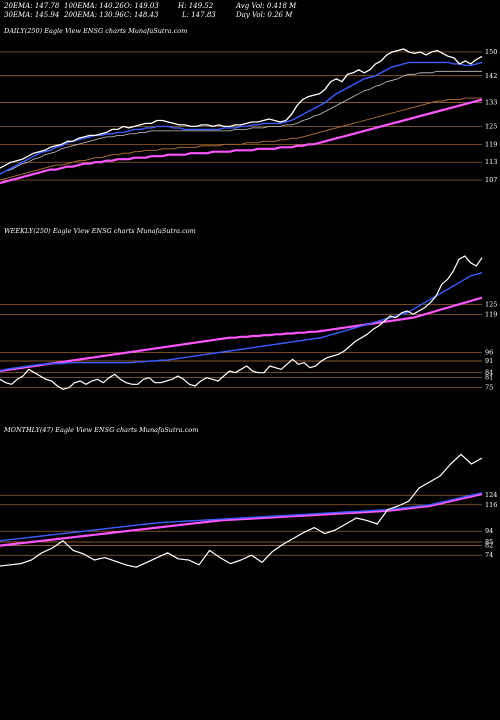  Describe the element at coordinates (94, 15) in the screenshot. I see `ema200-value: 200EMA: 130.96` at that location.